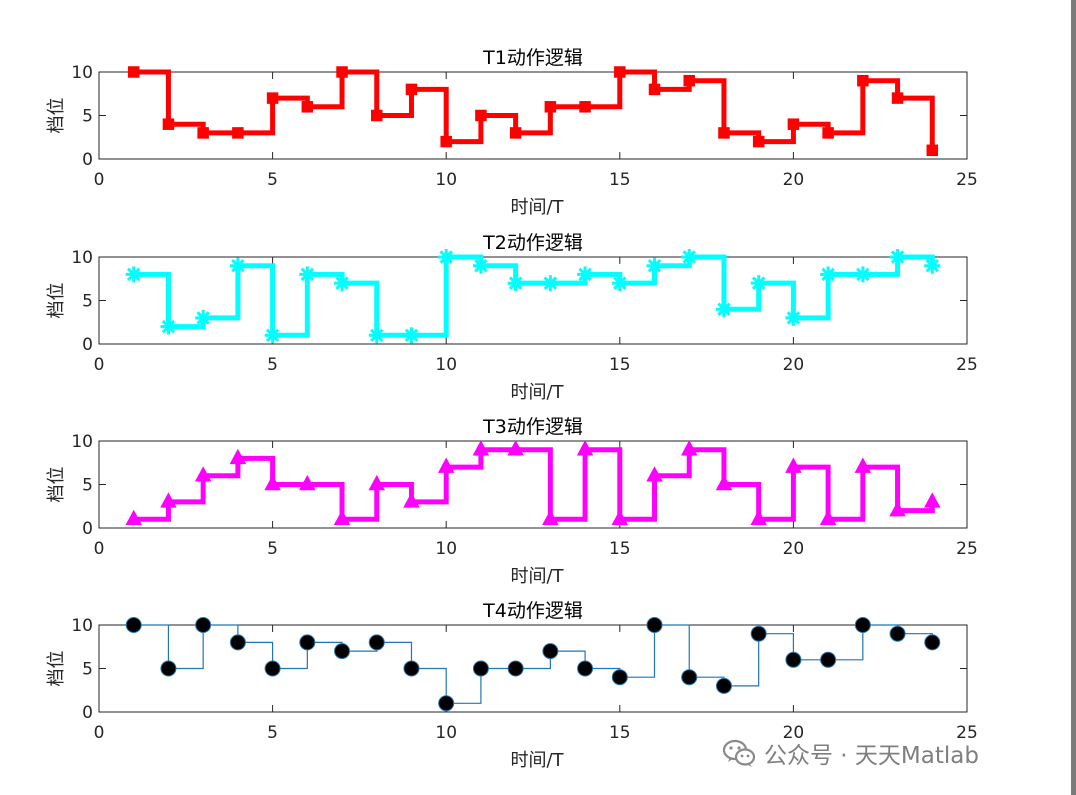 The width and height of the screenshot is (1076, 795). Describe the element at coordinates (1073, 397) in the screenshot. I see `window-edge` at that location.